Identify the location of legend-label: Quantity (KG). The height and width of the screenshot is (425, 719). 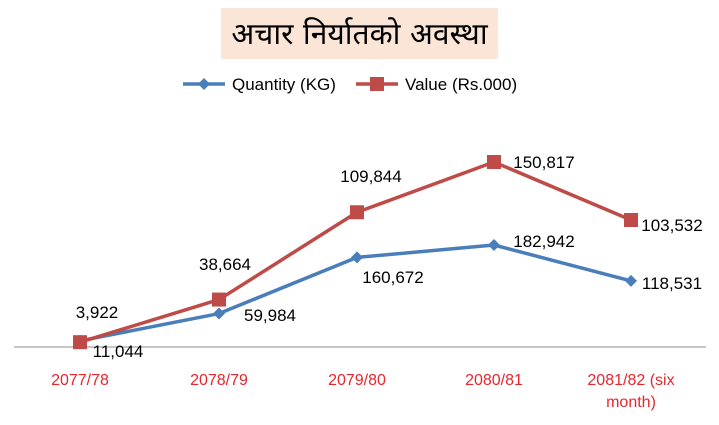
(284, 84).